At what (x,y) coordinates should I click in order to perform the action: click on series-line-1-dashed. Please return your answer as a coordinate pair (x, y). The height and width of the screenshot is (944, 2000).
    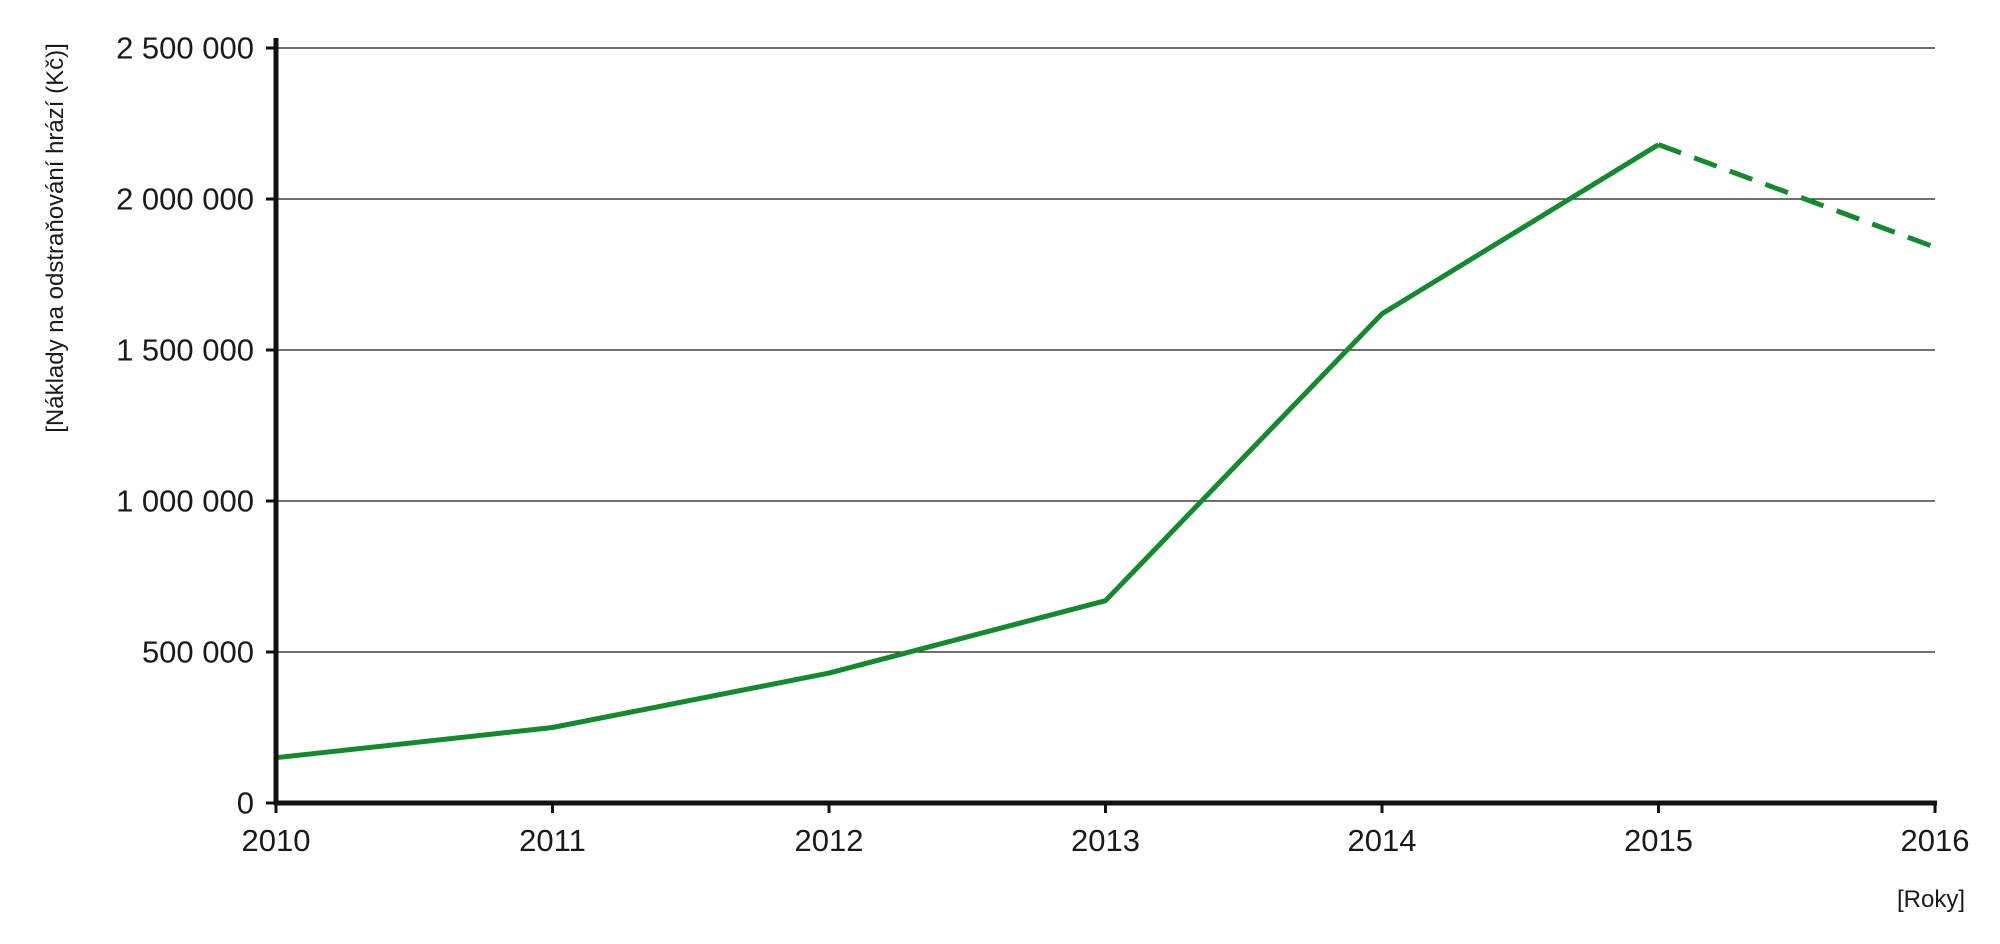
    Looking at the image, I should click on (1796, 196).